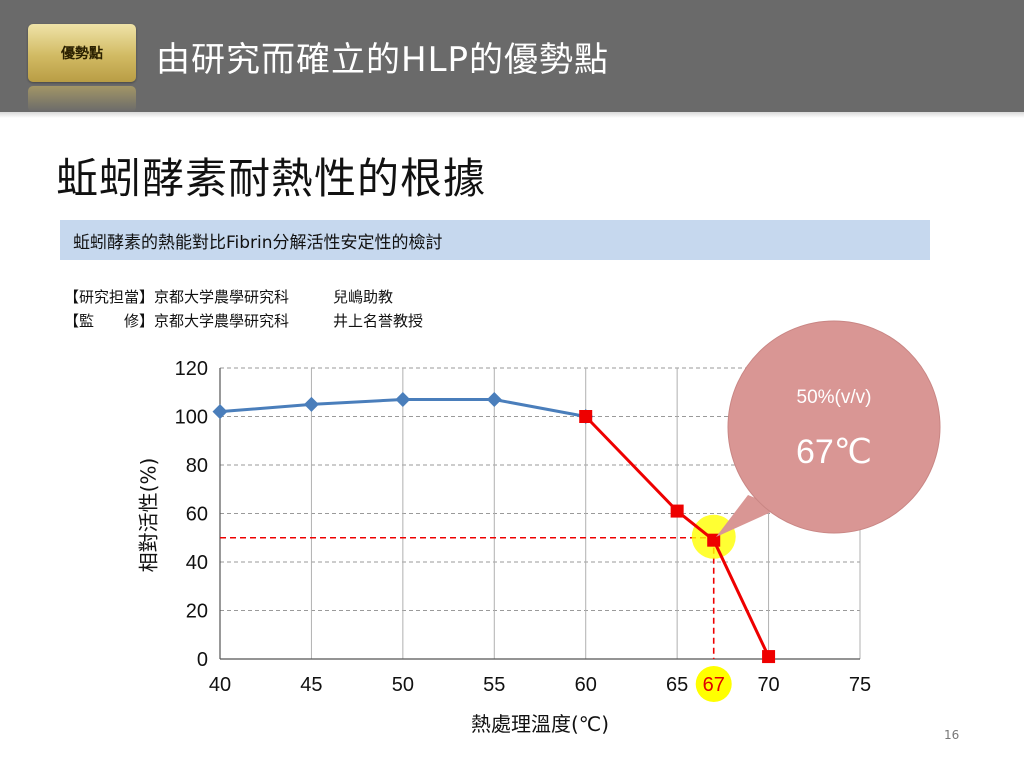  Describe the element at coordinates (952, 735) in the screenshot. I see `page-number: 16` at that location.